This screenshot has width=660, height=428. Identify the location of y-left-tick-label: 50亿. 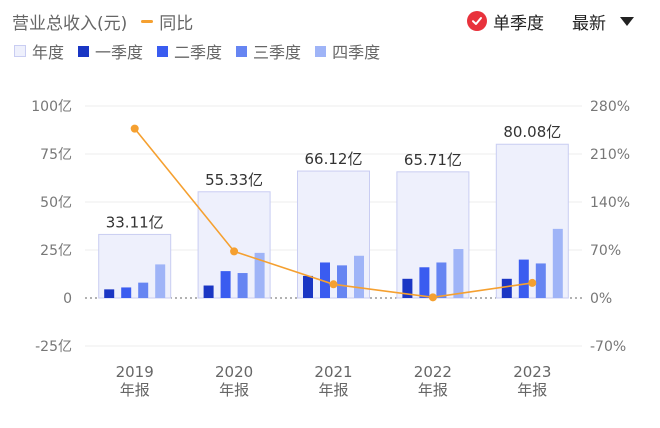
(56, 203).